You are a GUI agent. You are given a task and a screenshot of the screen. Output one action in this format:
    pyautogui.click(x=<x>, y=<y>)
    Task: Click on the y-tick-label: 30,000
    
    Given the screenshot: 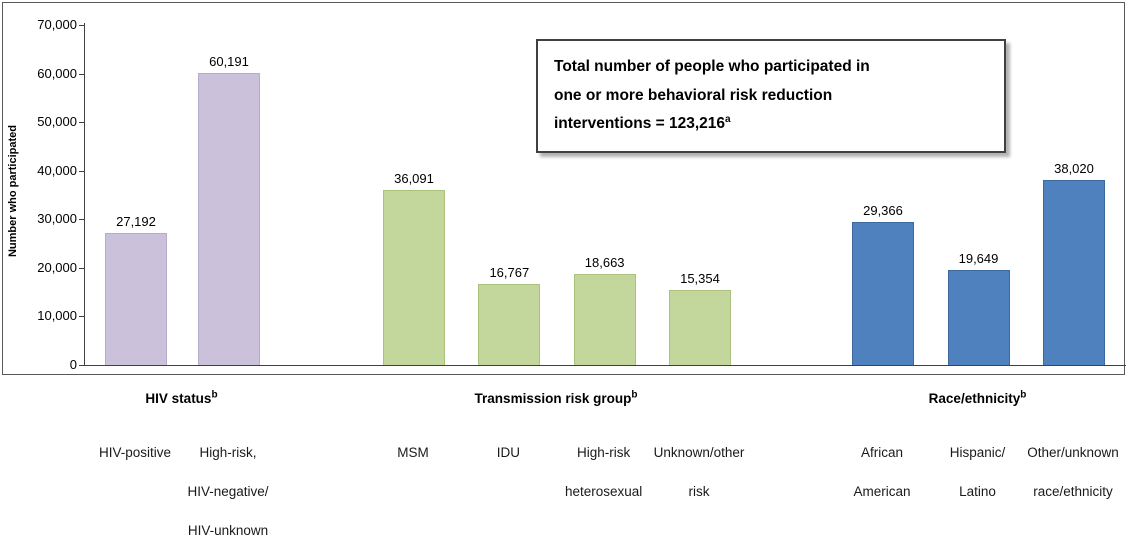 What is the action you would take?
    pyautogui.click(x=57, y=219)
    